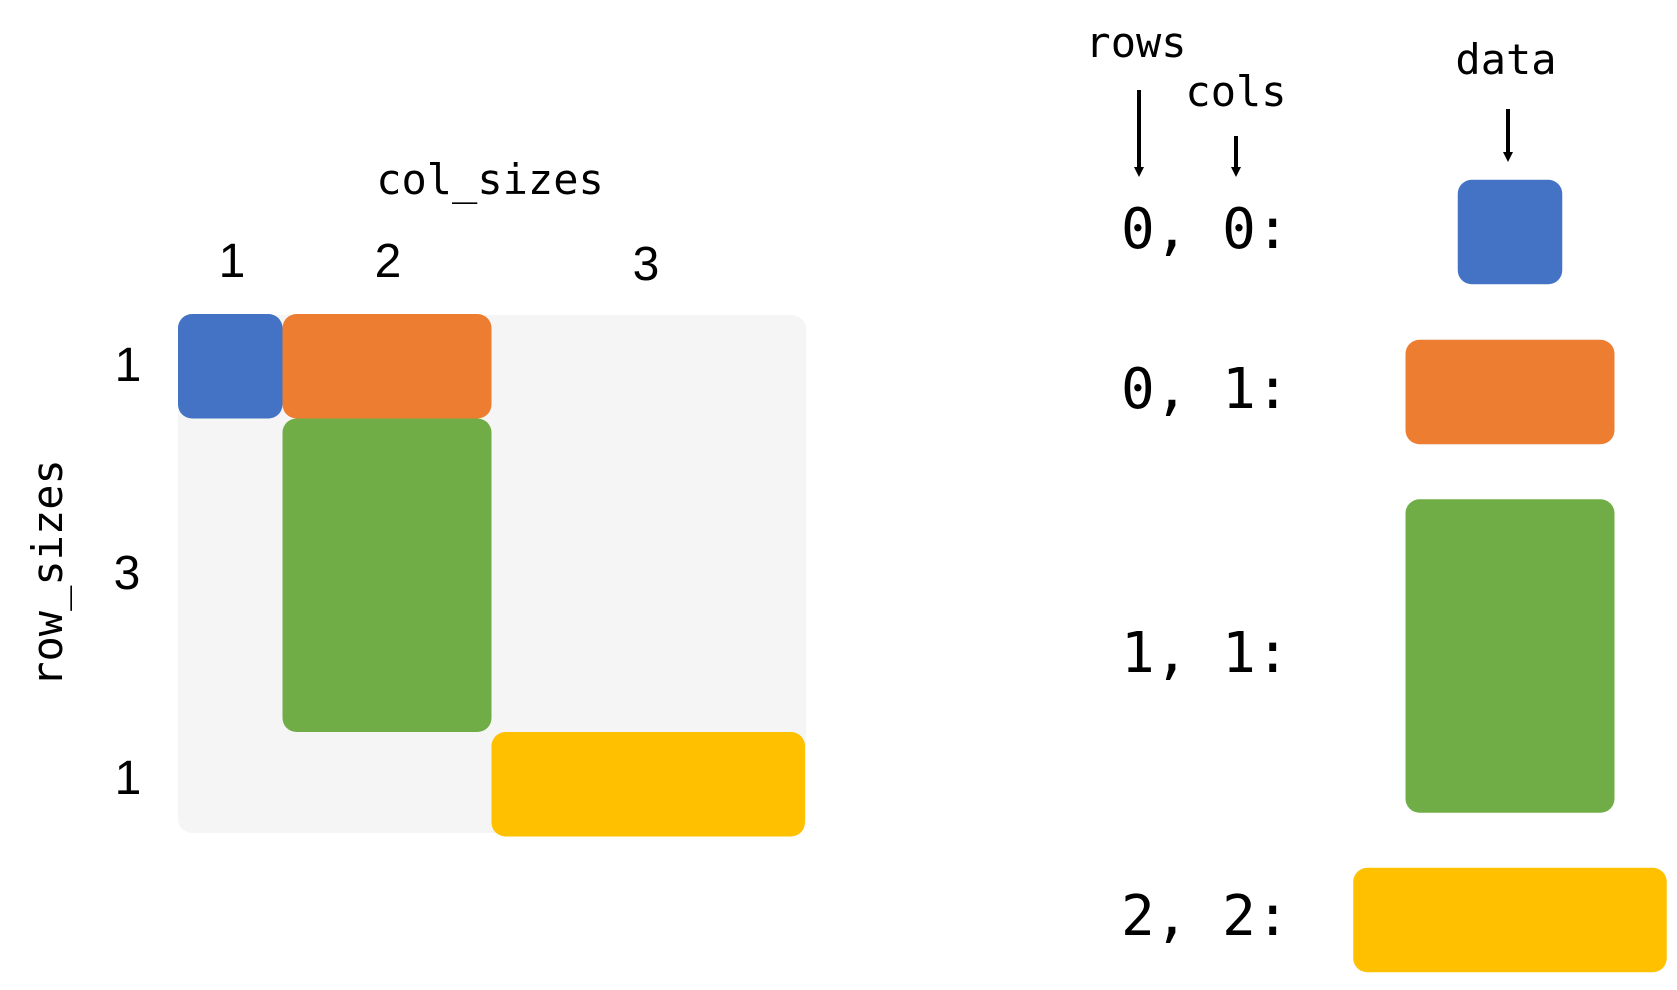 The image size is (1677, 990). What do you see at coordinates (1205, 389) in the screenshot?
I see `entry-key-1: 0, 1:` at bounding box center [1205, 389].